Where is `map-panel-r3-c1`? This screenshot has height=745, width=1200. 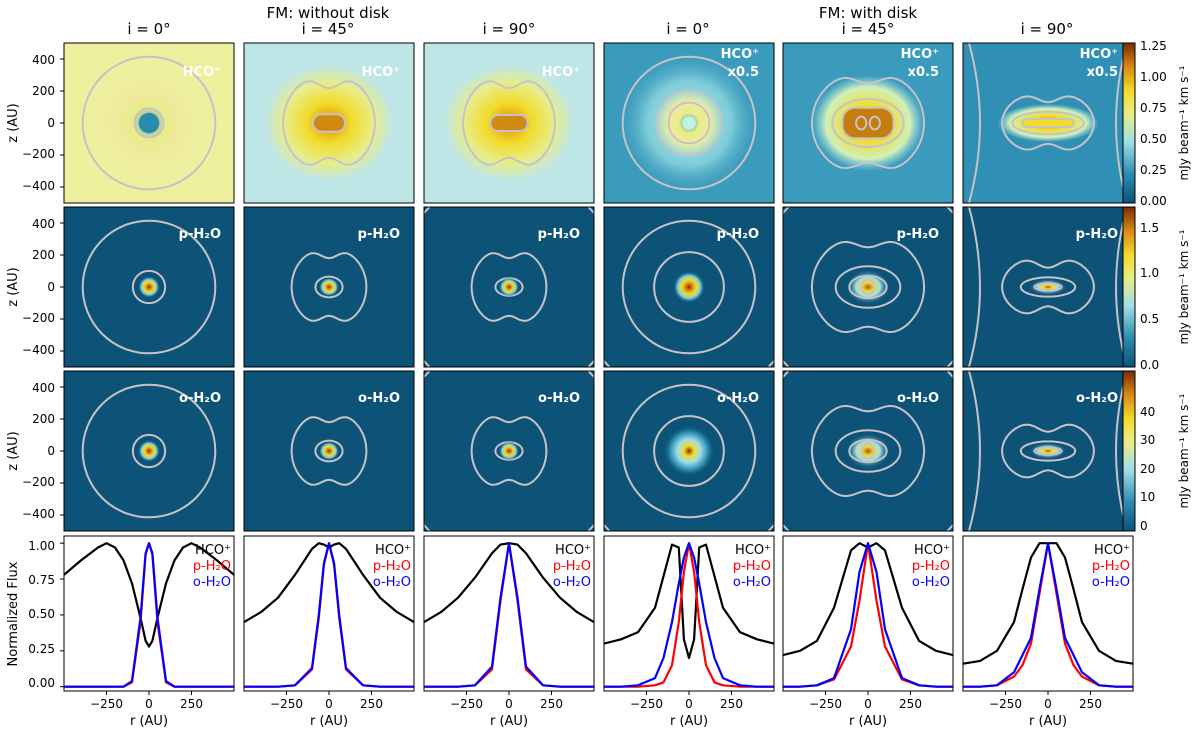 map-panel-r3-c1 is located at coordinates (147, 451).